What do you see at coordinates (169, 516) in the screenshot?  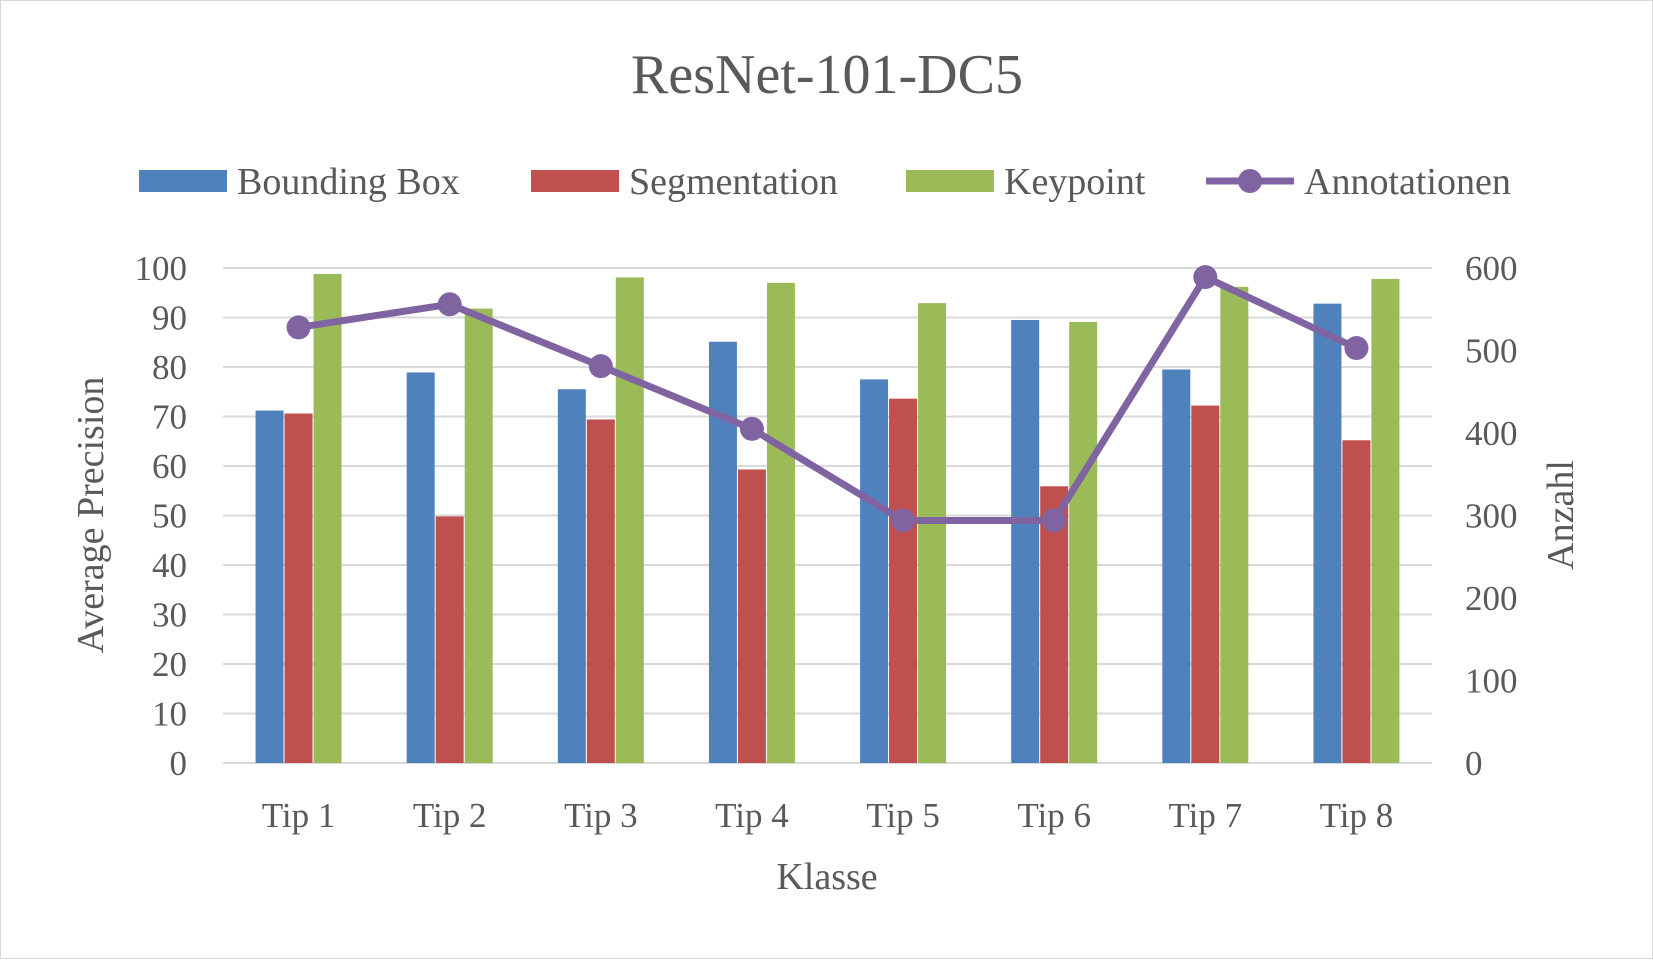 I see `y-tick-label: 50` at bounding box center [169, 516].